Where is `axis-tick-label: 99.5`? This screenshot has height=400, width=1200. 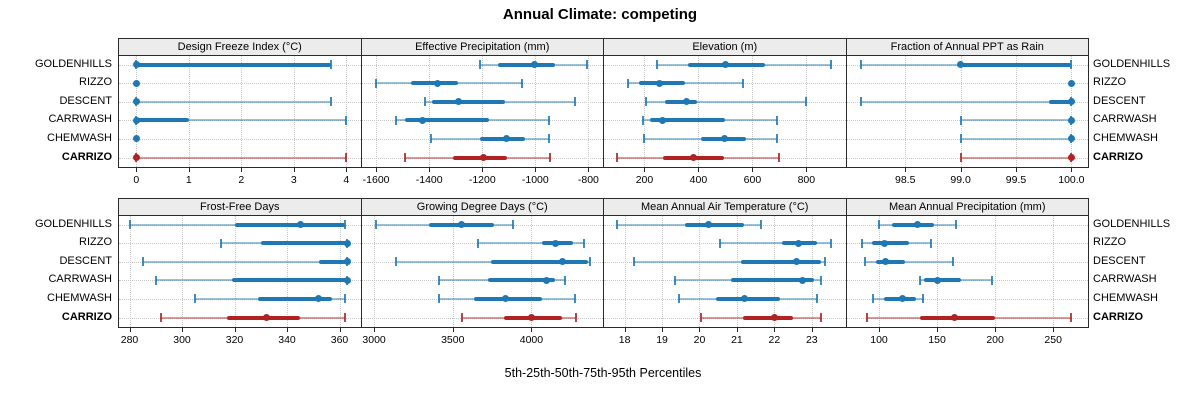 axis-tick-label: 99.5 is located at coordinates (1016, 180).